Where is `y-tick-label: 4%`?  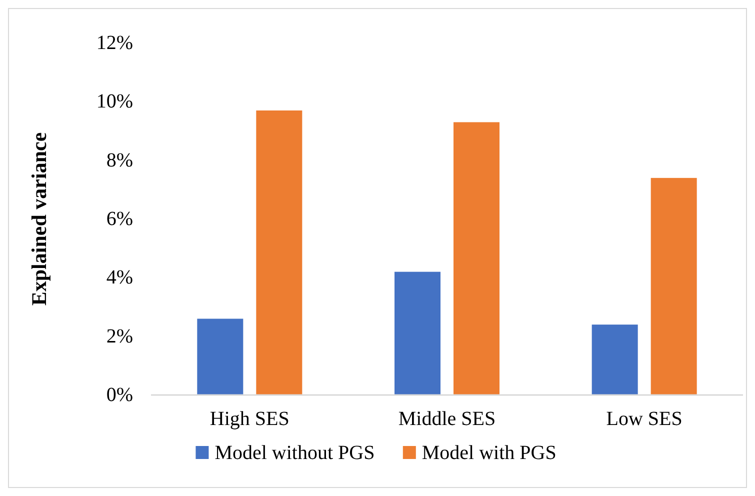
y-tick-label: 4% is located at coordinates (119, 277).